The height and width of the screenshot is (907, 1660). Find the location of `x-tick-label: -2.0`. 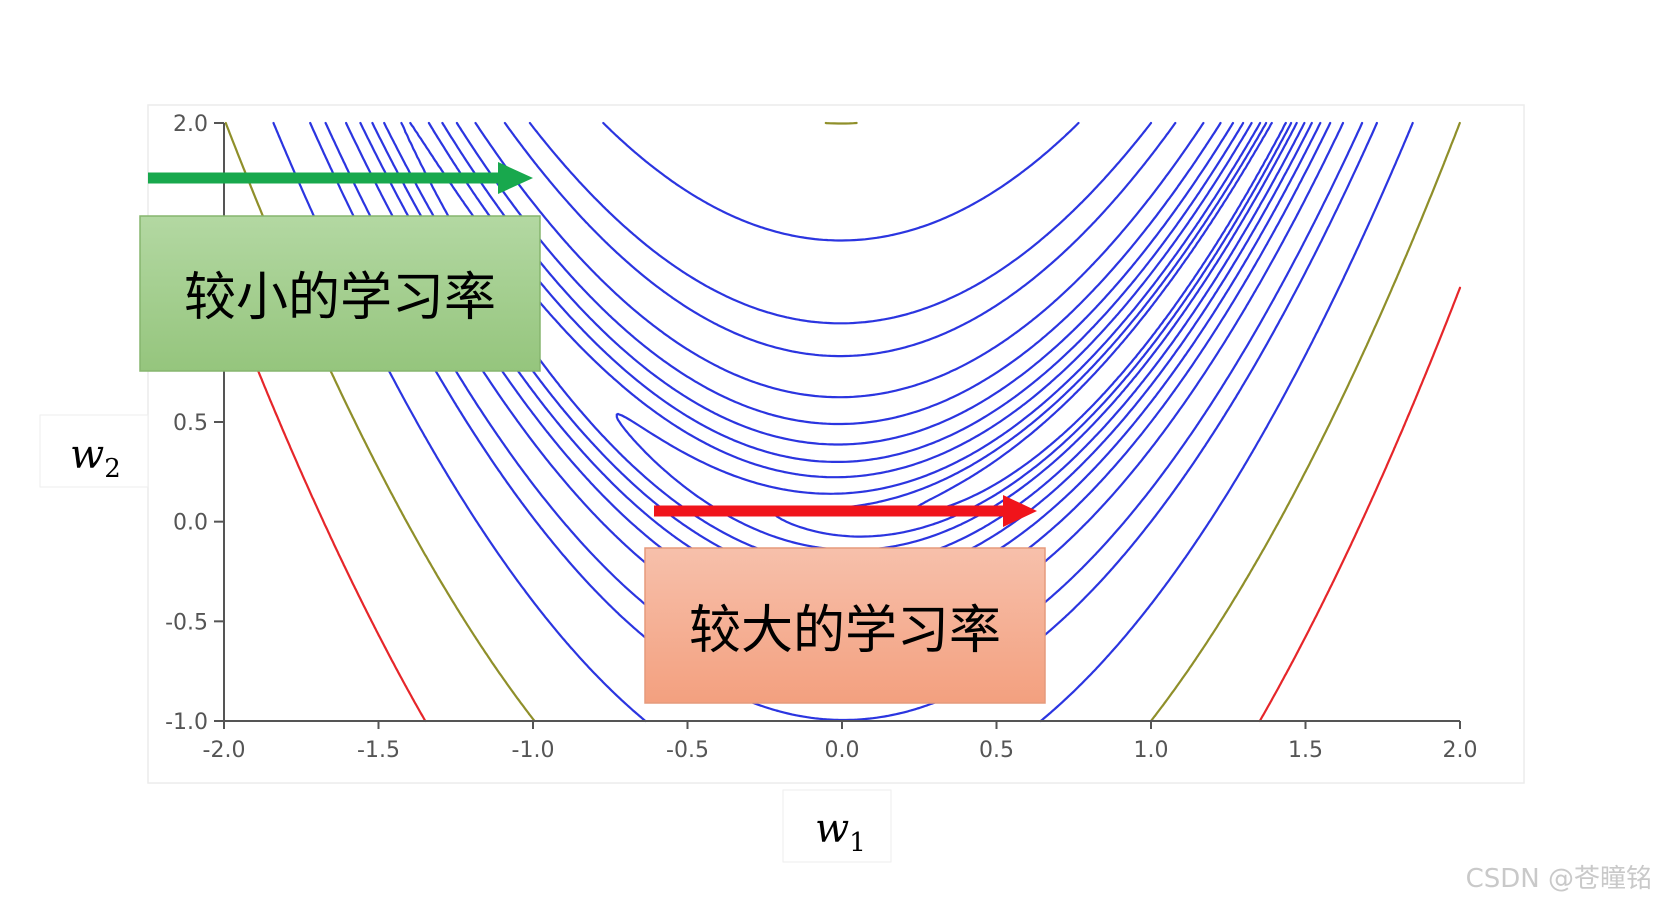

x-tick-label: -2.0 is located at coordinates (224, 750).